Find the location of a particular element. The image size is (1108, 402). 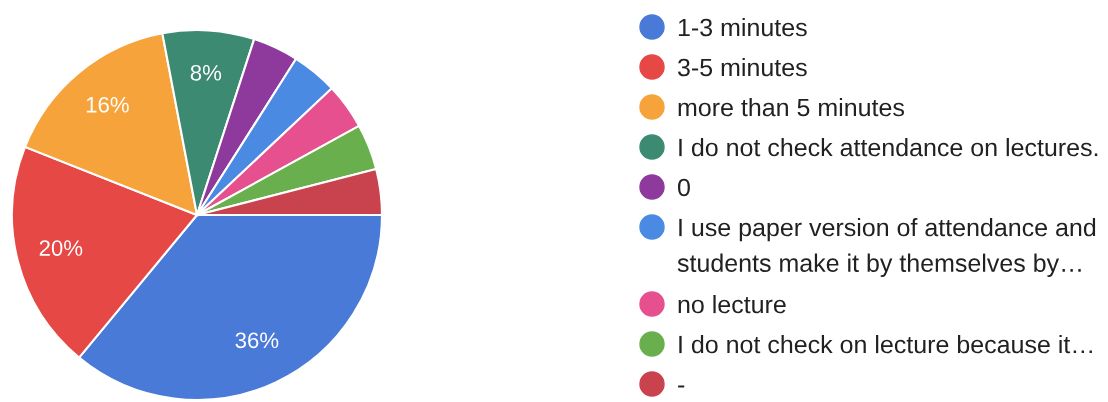

data-label: 8% is located at coordinates (206, 72).